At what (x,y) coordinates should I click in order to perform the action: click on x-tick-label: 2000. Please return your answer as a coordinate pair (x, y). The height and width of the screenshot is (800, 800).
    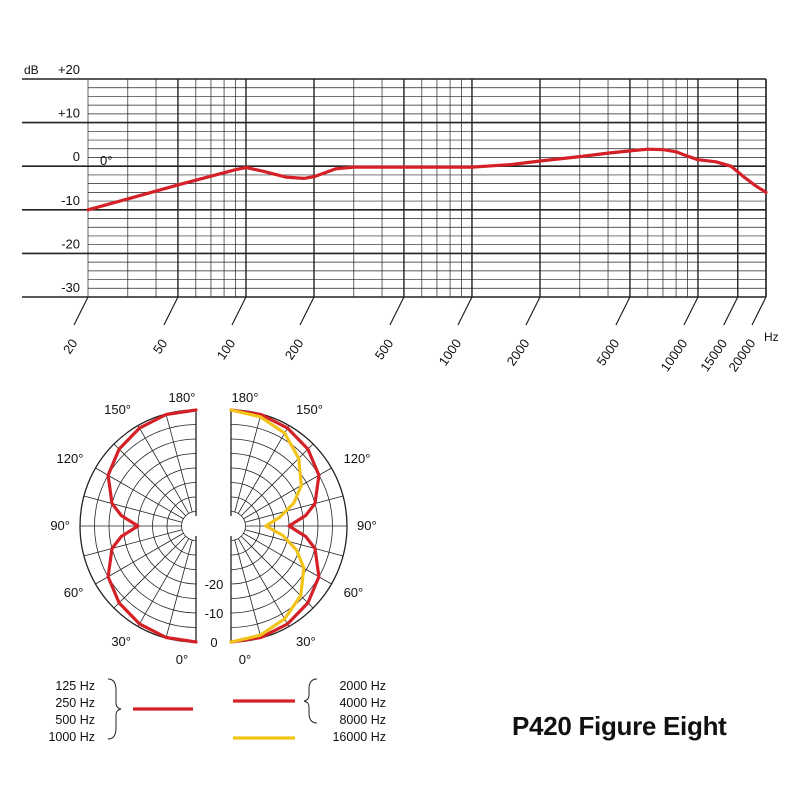
    Looking at the image, I should click on (518, 352).